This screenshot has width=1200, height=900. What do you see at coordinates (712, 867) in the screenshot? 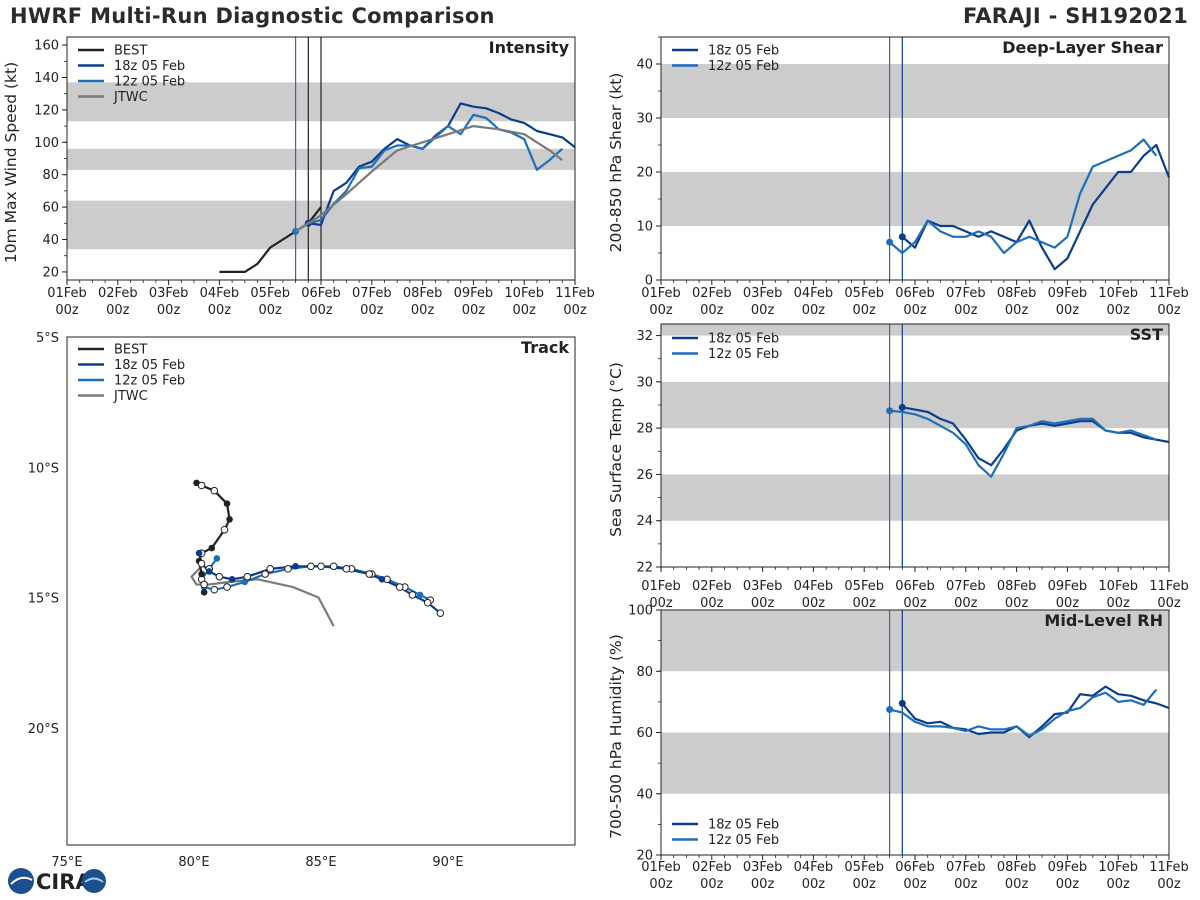
I see `rh-xtick-label: 02Feb` at bounding box center [712, 867].